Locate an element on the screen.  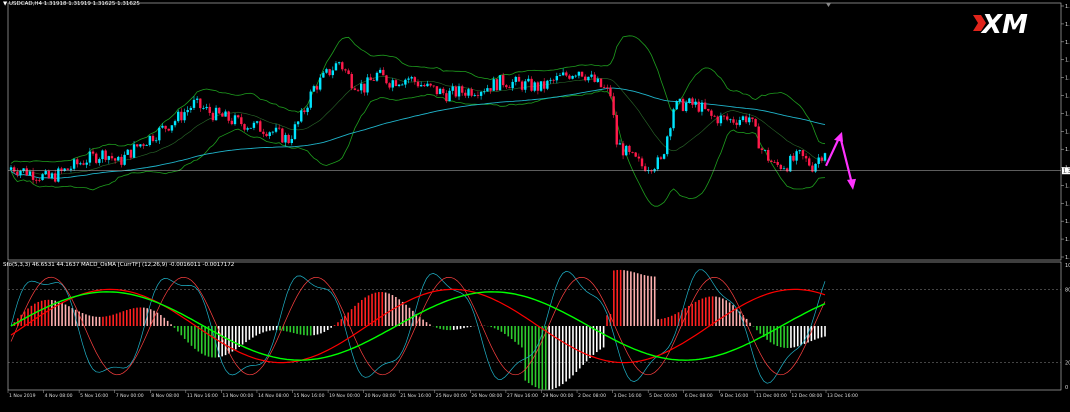
price-axis-label: 1.32230 is located at coordinates (1067, 132).